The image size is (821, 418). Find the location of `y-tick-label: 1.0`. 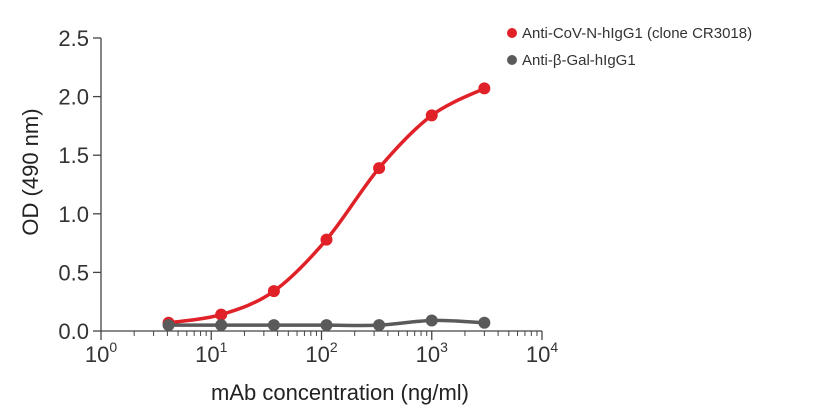

y-tick-label: 1.0 is located at coordinates (73, 214).